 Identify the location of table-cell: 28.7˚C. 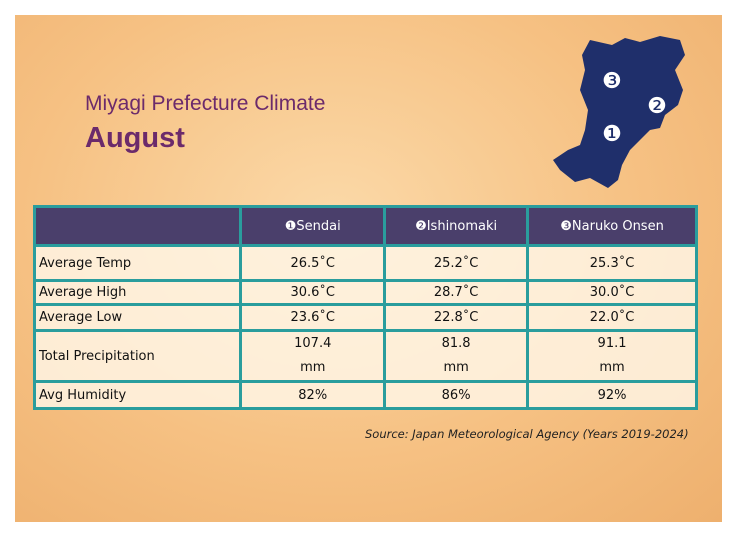
(456, 292).